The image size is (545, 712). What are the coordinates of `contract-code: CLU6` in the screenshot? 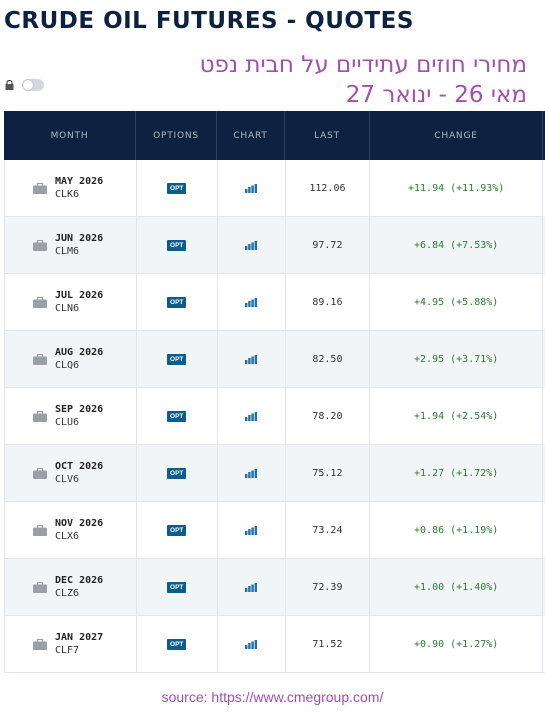 It's located at (67, 422).